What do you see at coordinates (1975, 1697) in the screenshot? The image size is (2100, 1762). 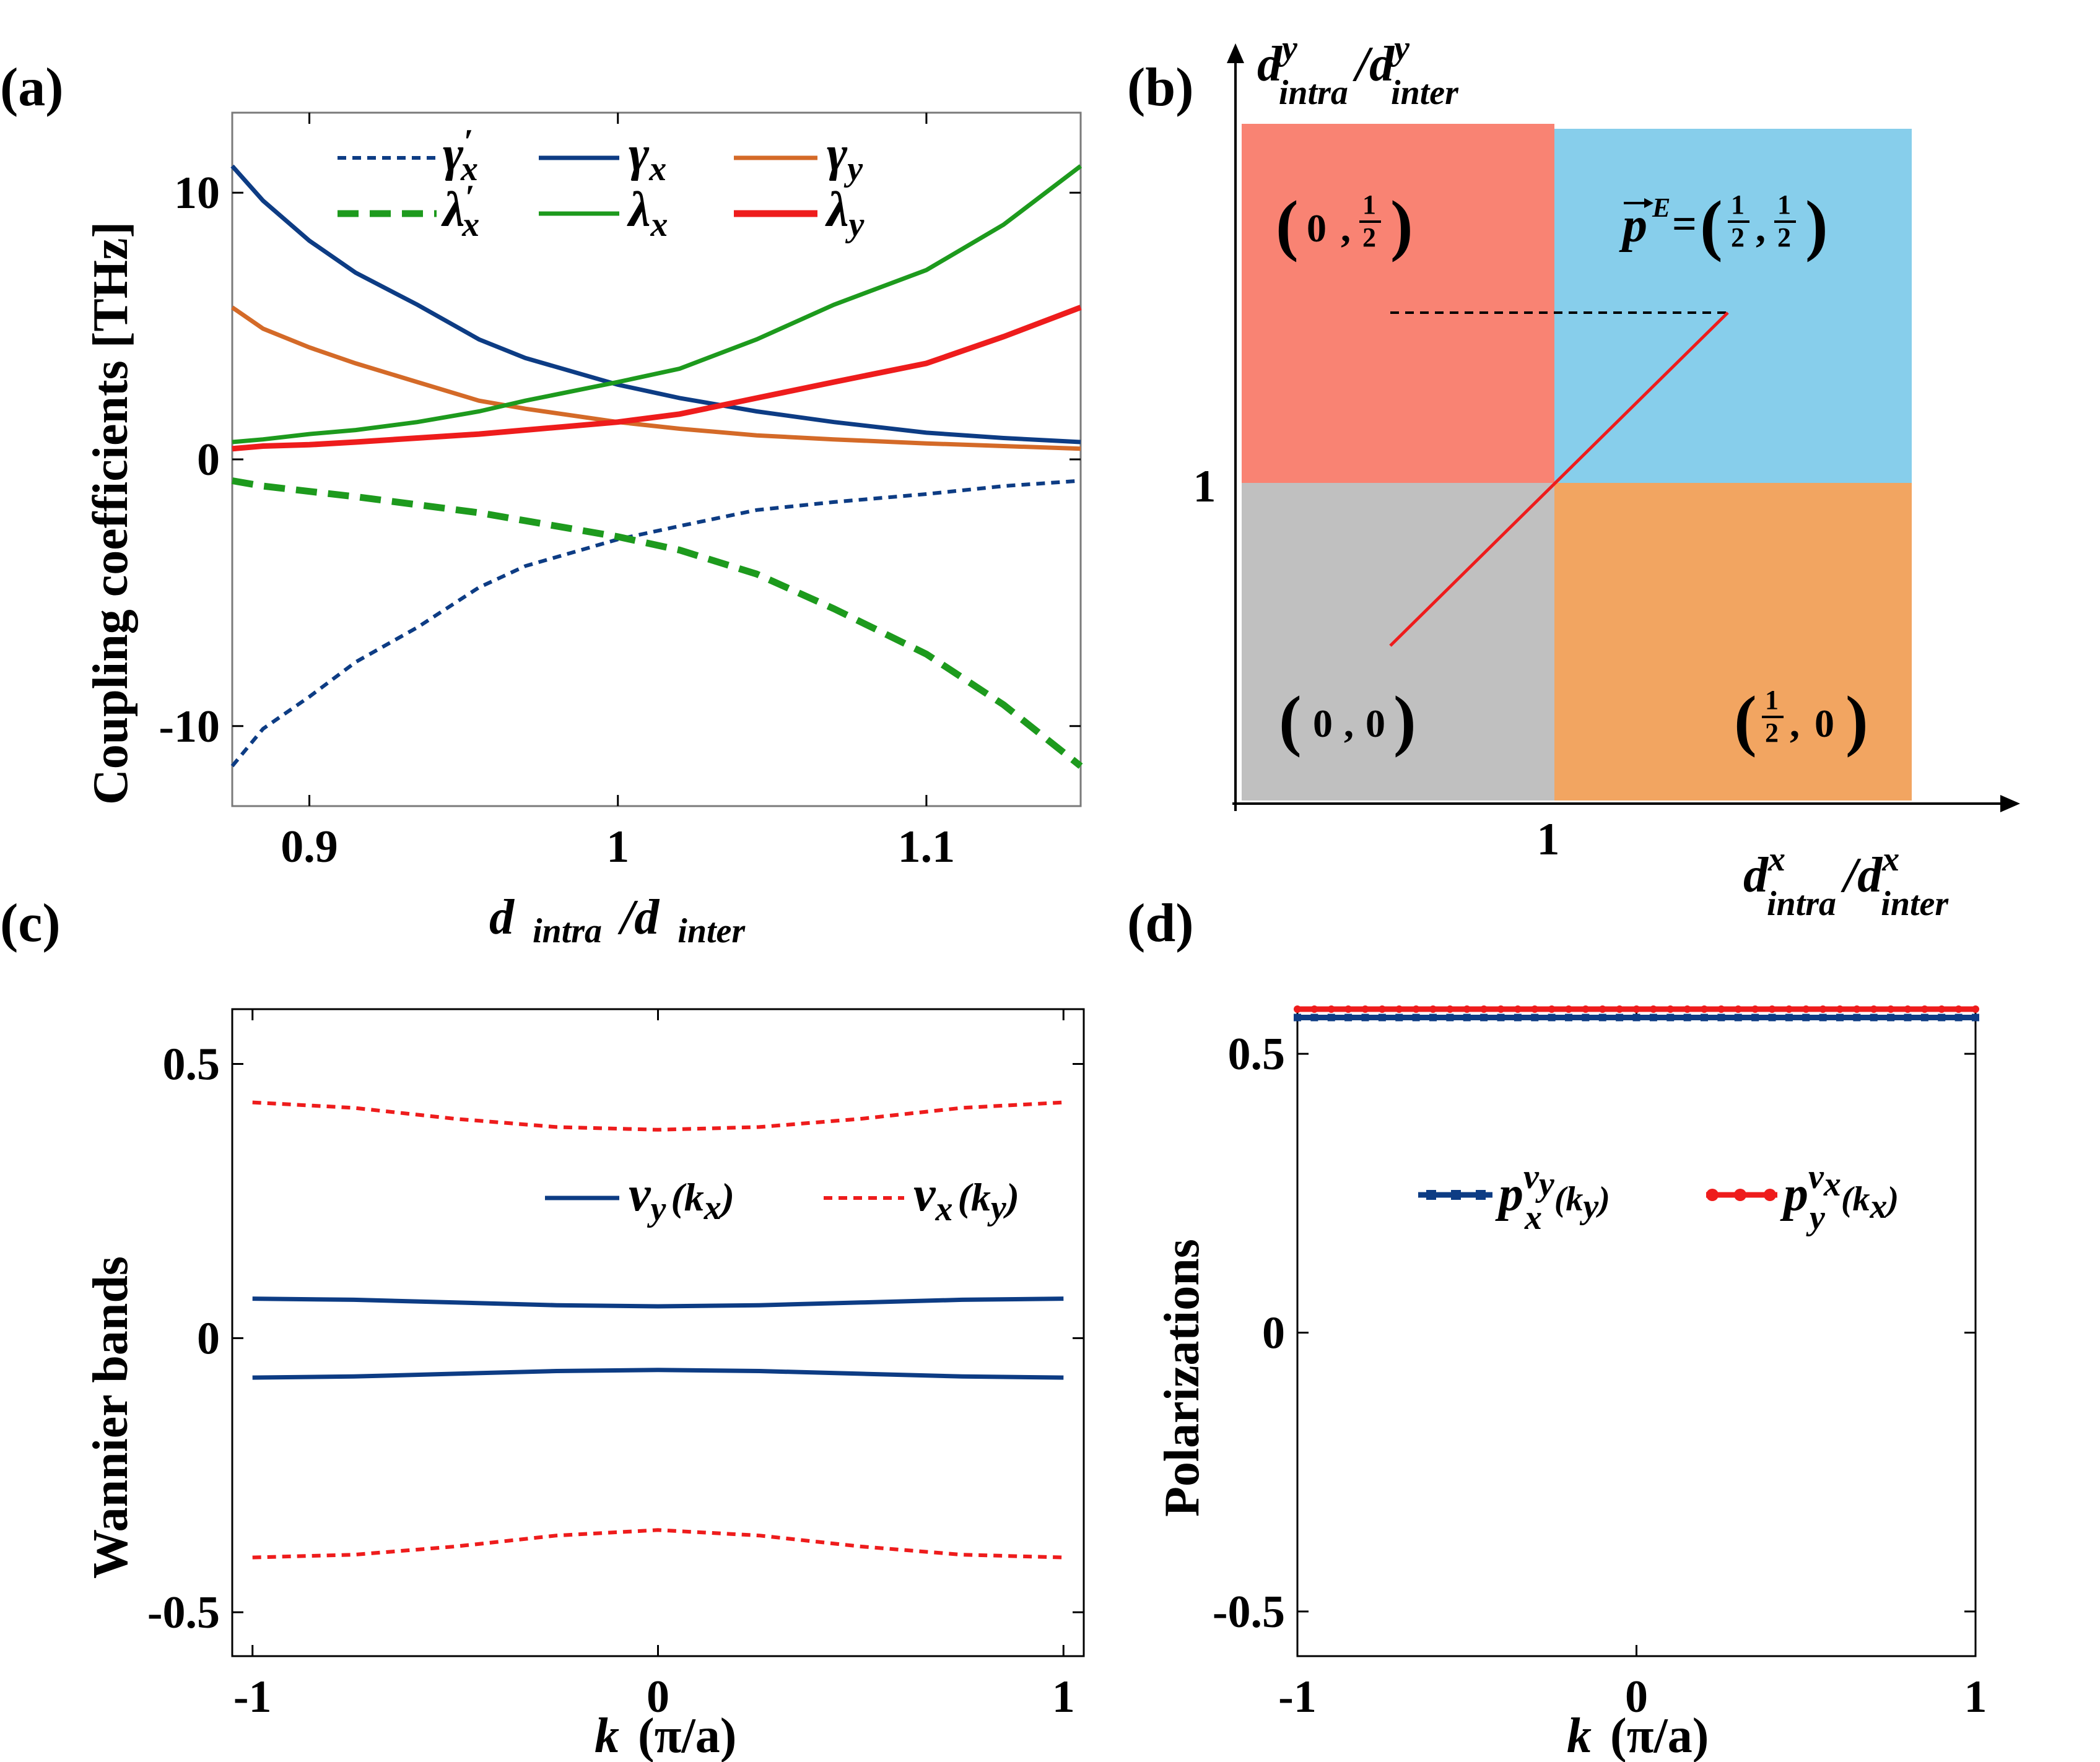 I see `panel-d-xtick-label: 1` at bounding box center [1975, 1697].